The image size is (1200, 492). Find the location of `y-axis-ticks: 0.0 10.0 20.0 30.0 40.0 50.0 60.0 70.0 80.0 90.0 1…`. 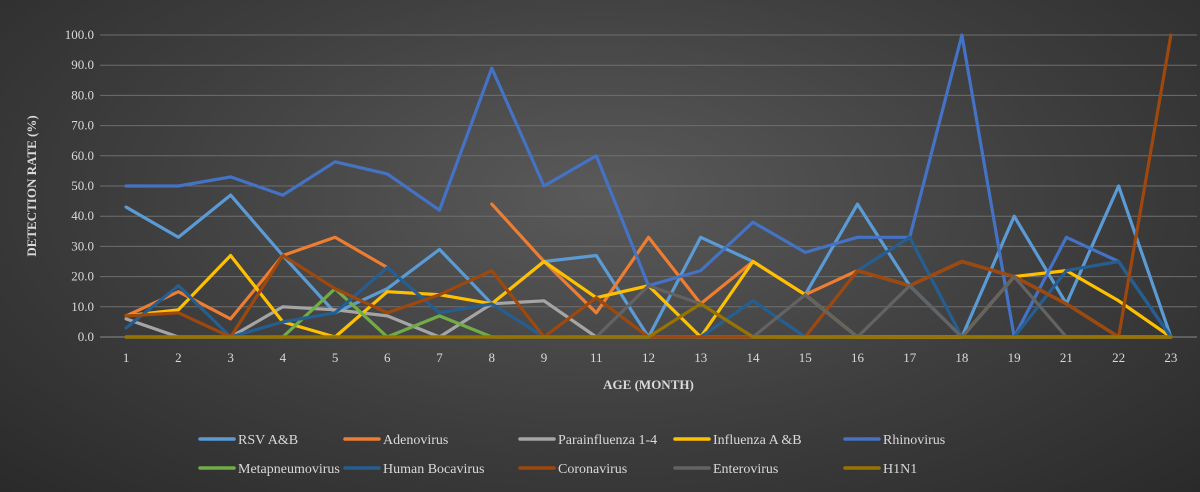

y-axis-ticks: 0.0 10.0 20.0 30.0 40.0 50.0 60.0 70.0 80.0 90.0 1… is located at coordinates (79, 185).